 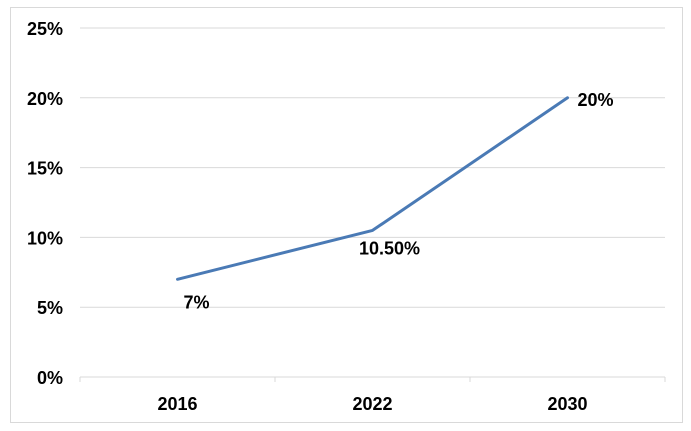 What do you see at coordinates (389, 248) in the screenshot?
I see `data-label: 10.50%` at bounding box center [389, 248].